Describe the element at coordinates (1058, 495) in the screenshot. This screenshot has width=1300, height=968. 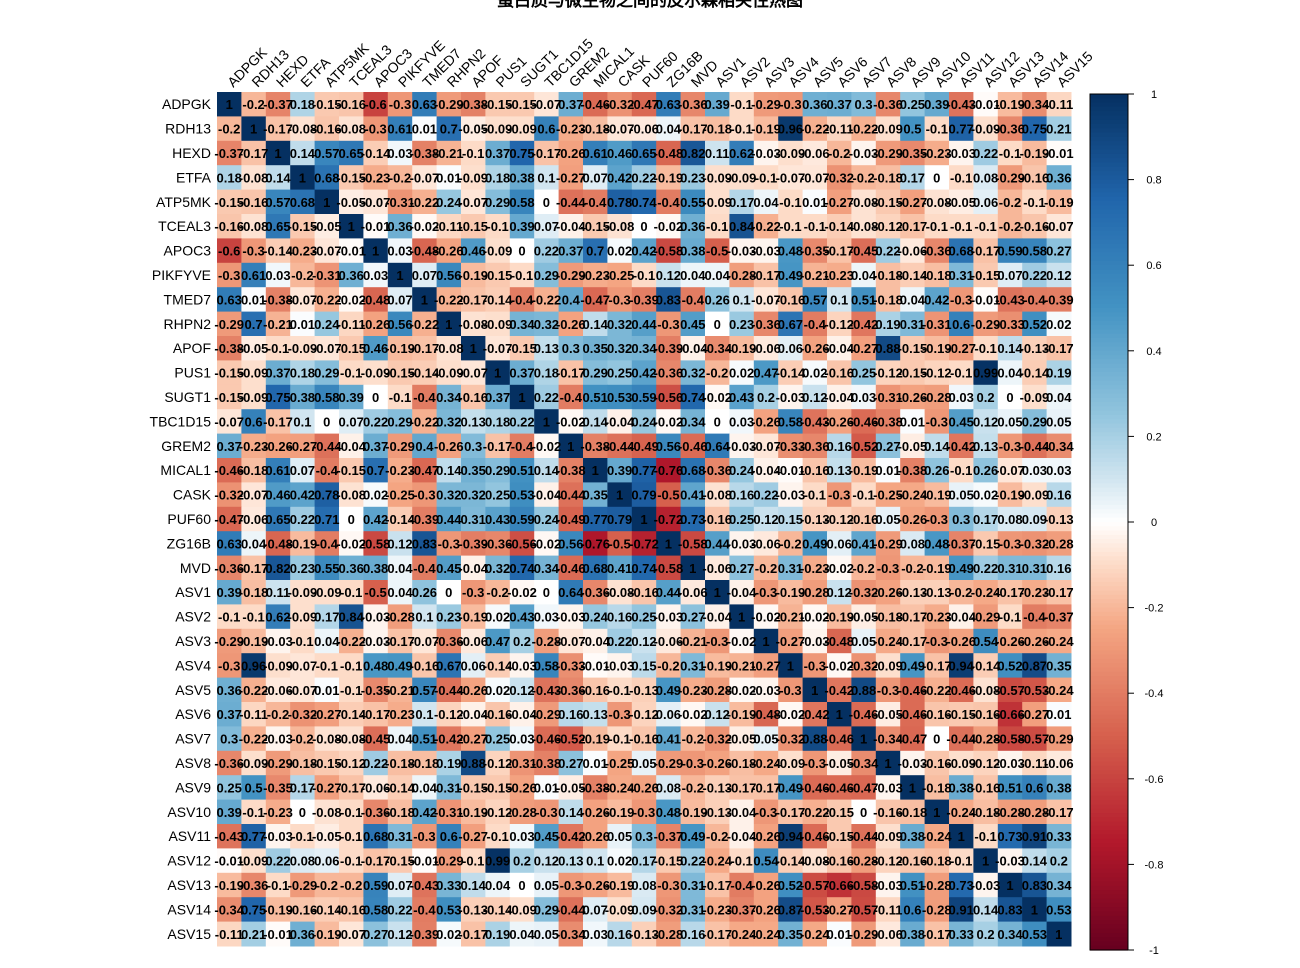
I see `cell-value-label: 0.16` at that location.